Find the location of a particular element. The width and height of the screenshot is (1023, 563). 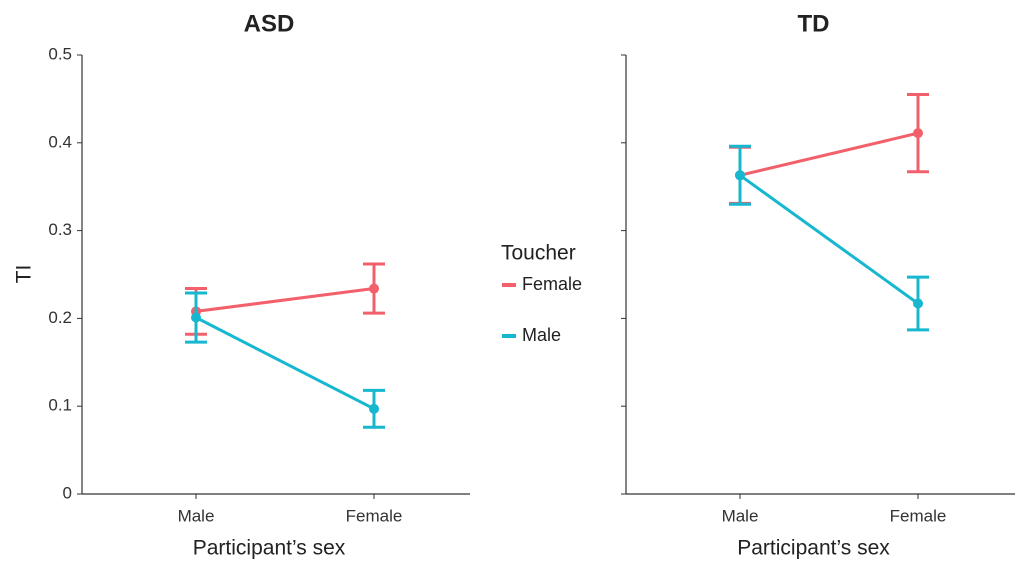

y-tick-label: 0.5 is located at coordinates (60, 53).